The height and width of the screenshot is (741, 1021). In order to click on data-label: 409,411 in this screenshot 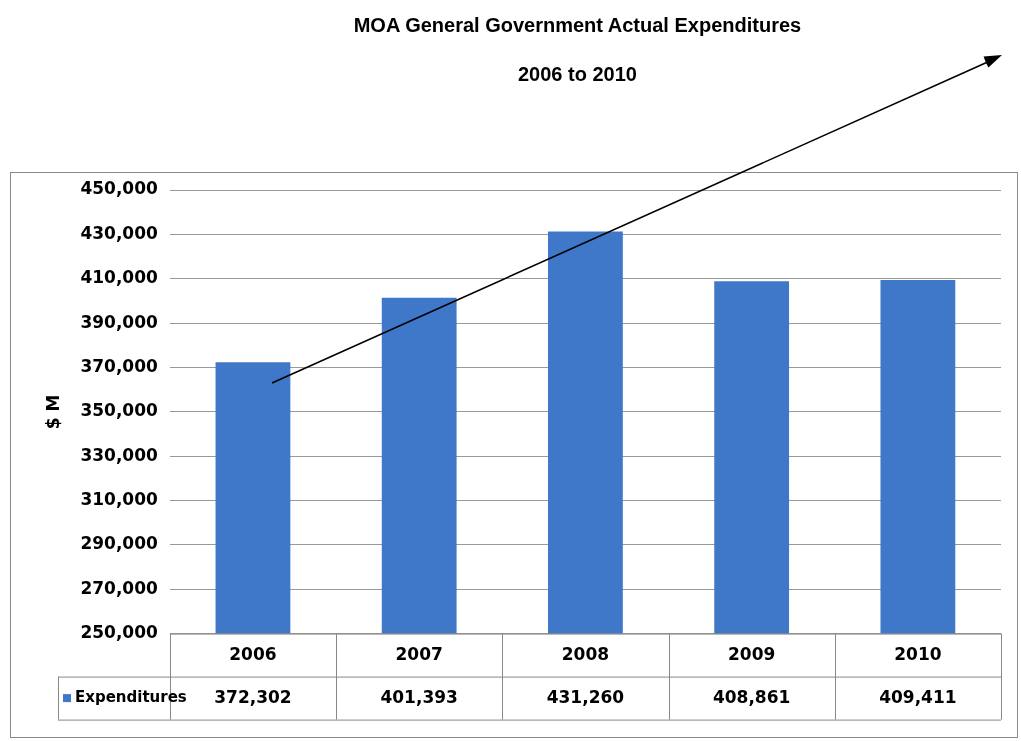, I will do `click(918, 696)`.